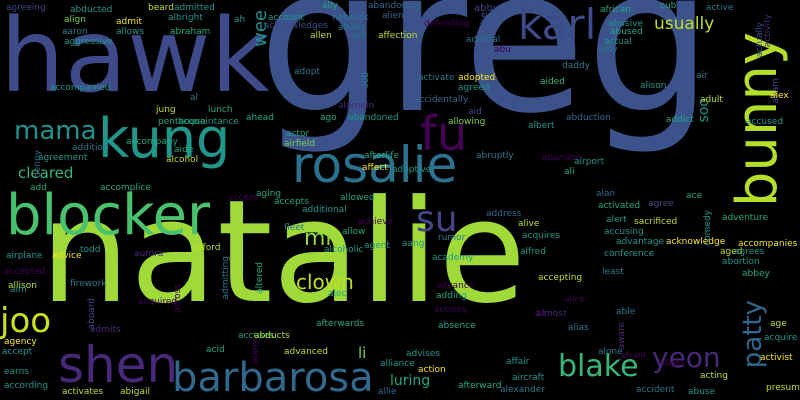 The width and height of the screenshot is (800, 400). Describe the element at coordinates (83, 392) in the screenshot. I see `cloud-word: activates` at that location.